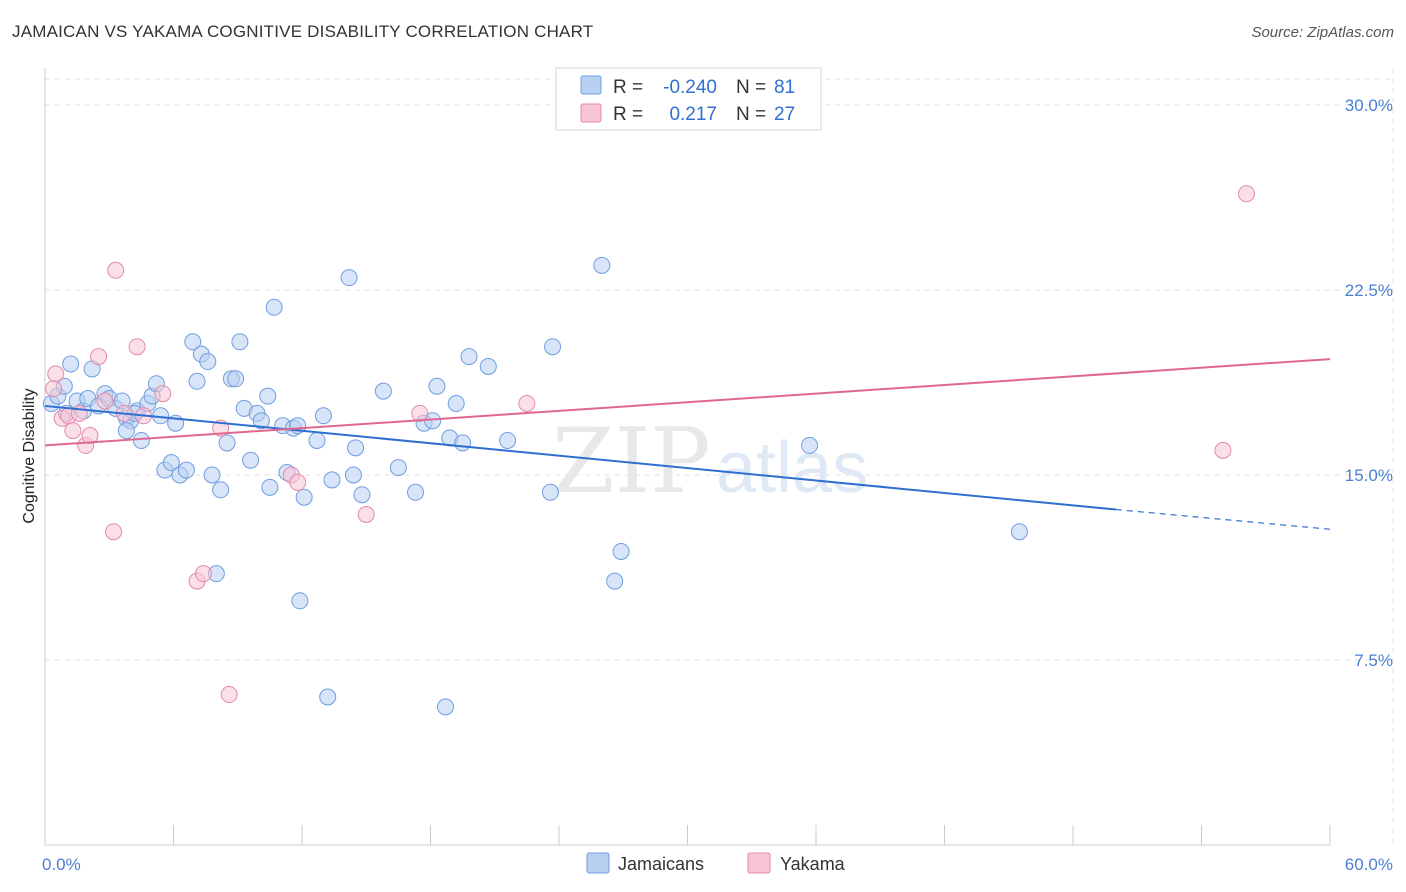 The width and height of the screenshot is (1406, 892). What do you see at coordinates (628, 114) in the screenshot?
I see `legend-r-label-yakama: R =` at bounding box center [628, 114].